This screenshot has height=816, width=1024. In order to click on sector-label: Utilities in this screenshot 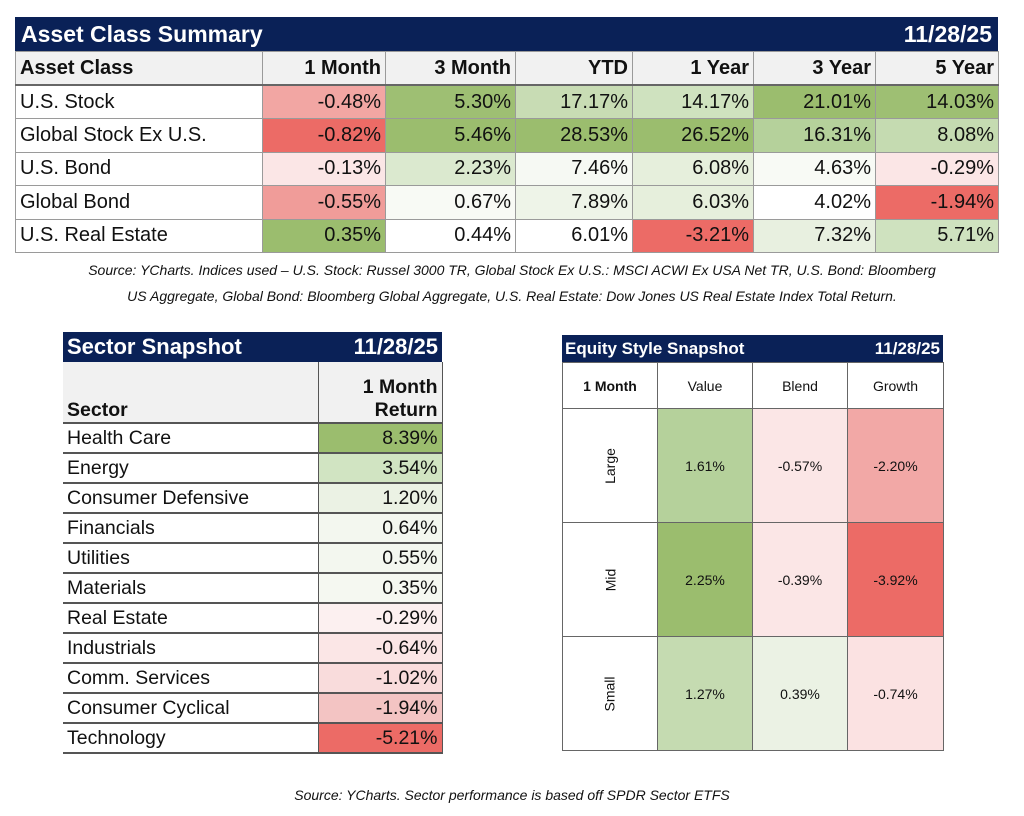, I will do `click(191, 558)`.